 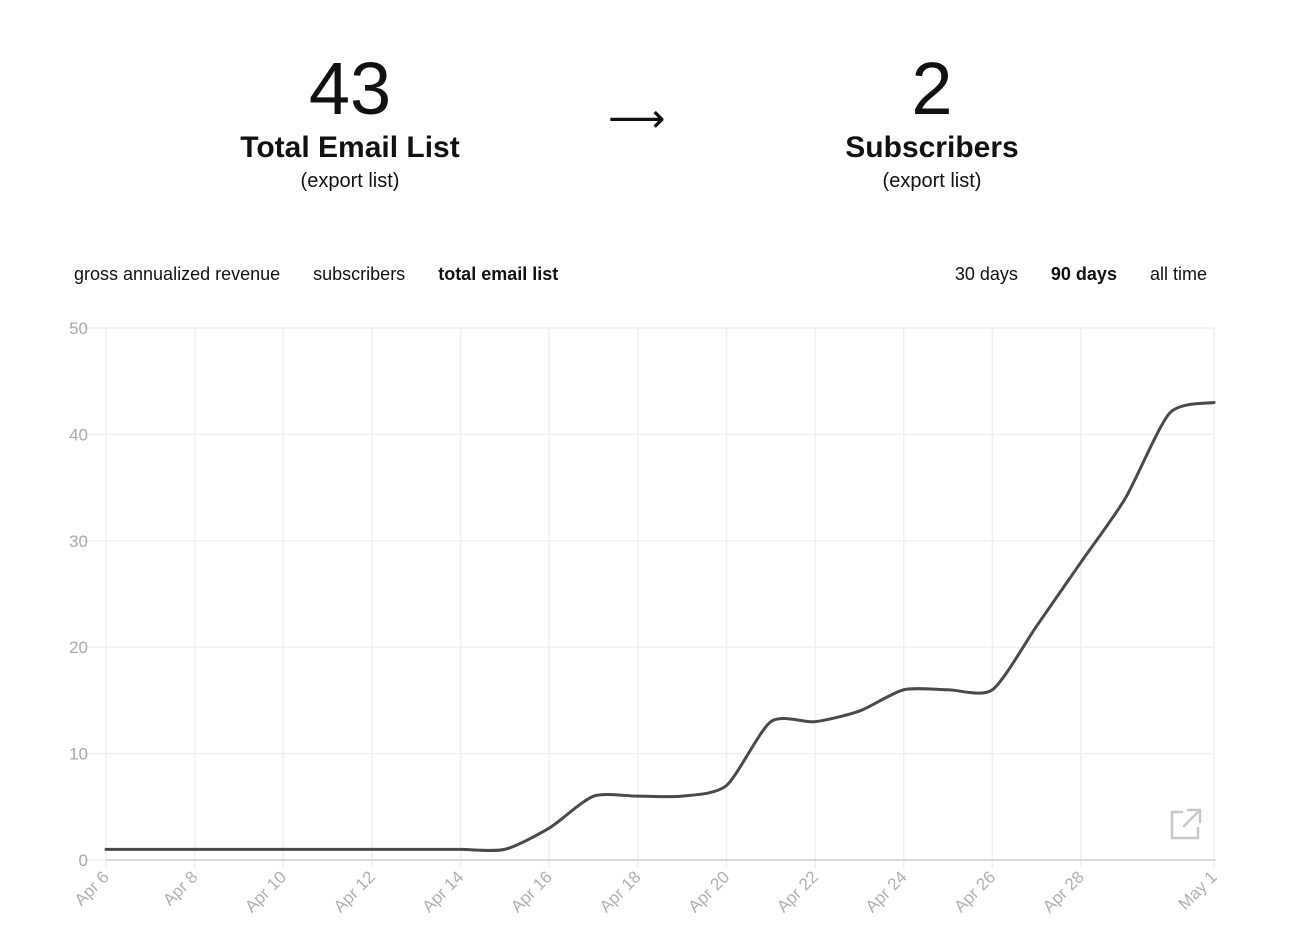 I want to click on subscribers-value: 2, so click(x=932, y=88).